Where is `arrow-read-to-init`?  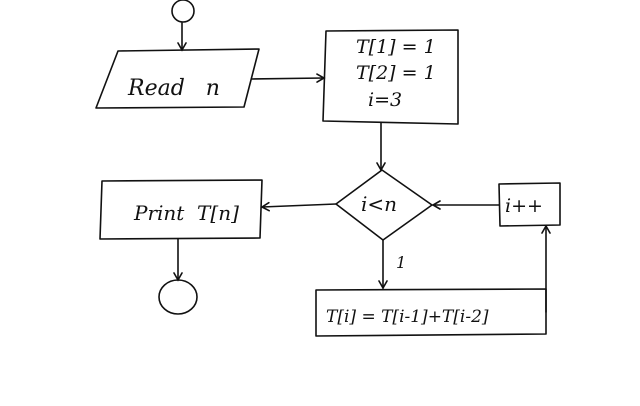 arrow-read-to-init is located at coordinates (288, 78).